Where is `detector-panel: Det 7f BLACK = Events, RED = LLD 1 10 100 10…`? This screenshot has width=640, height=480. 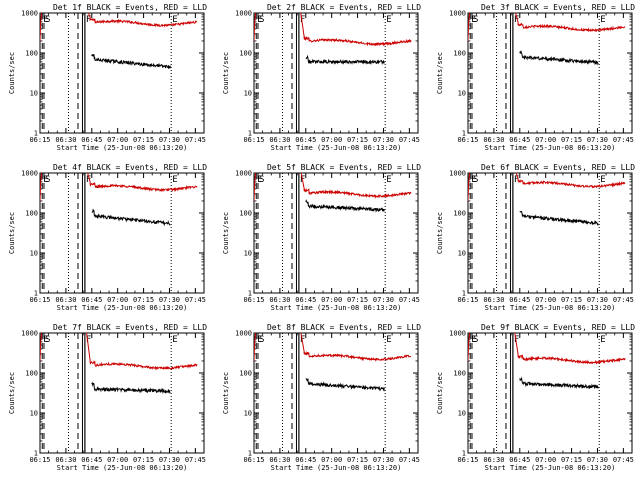 detector-panel: Det 7f BLACK = Events, RED = LLD 1 10 100 10… is located at coordinates (107, 397).